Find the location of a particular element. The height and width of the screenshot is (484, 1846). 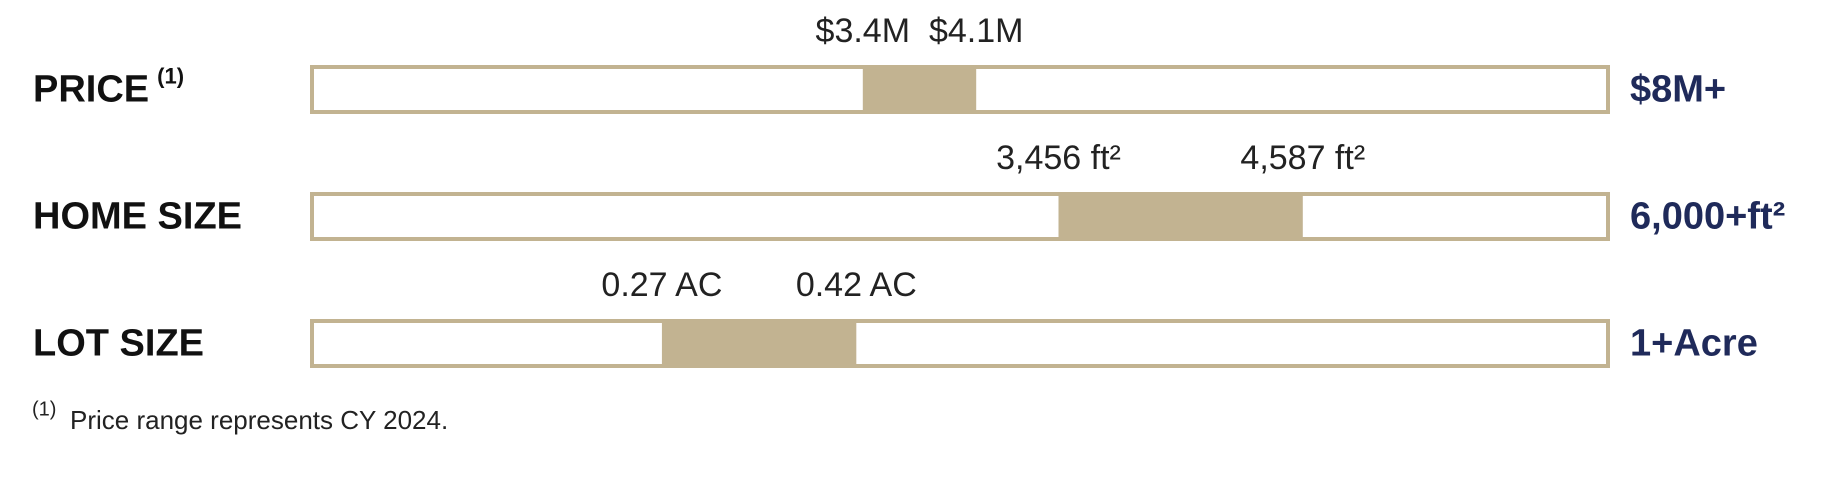

footnote-marker: (1) is located at coordinates (44, 409).